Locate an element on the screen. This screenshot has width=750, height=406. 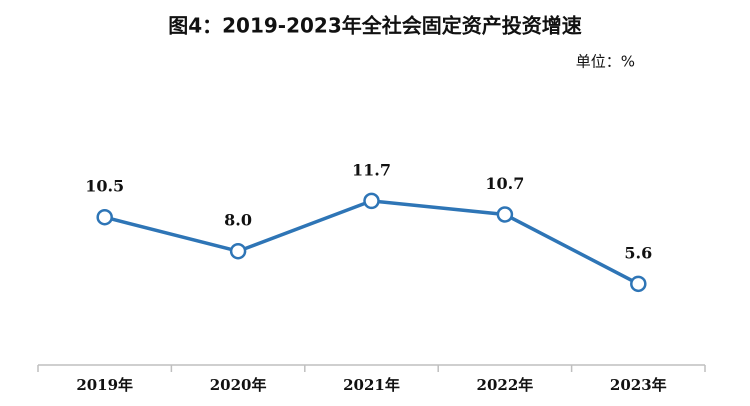
unit-label: 单位：% is located at coordinates (605, 62).